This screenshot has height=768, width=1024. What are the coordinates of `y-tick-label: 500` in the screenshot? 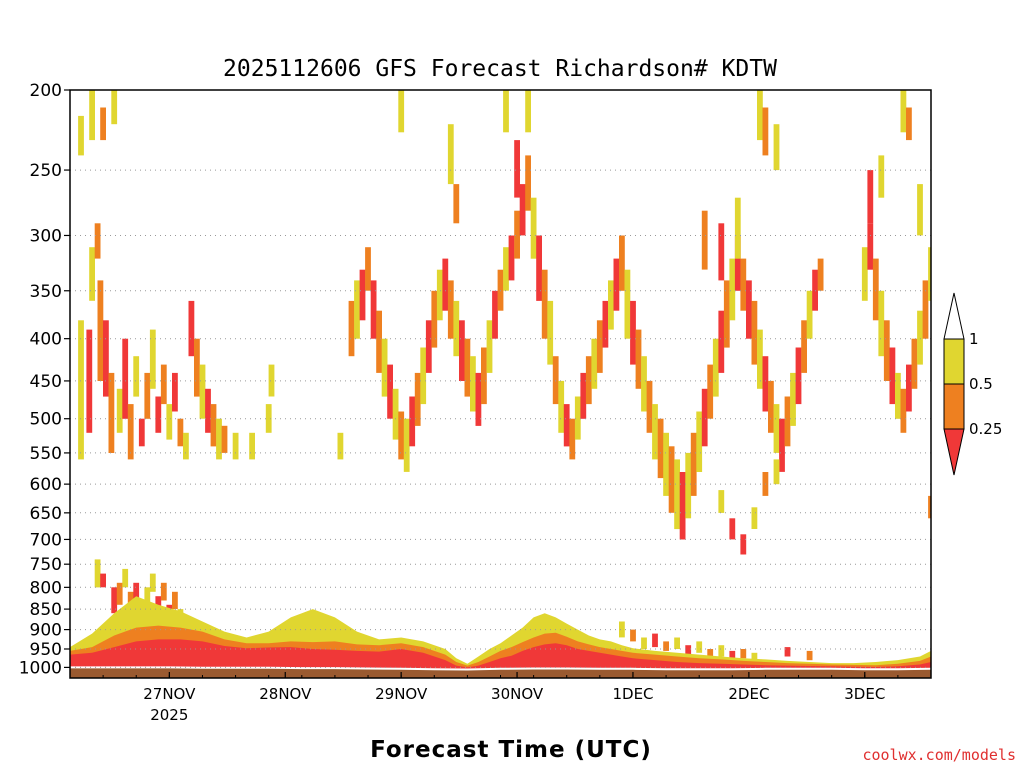 It's located at (46, 420).